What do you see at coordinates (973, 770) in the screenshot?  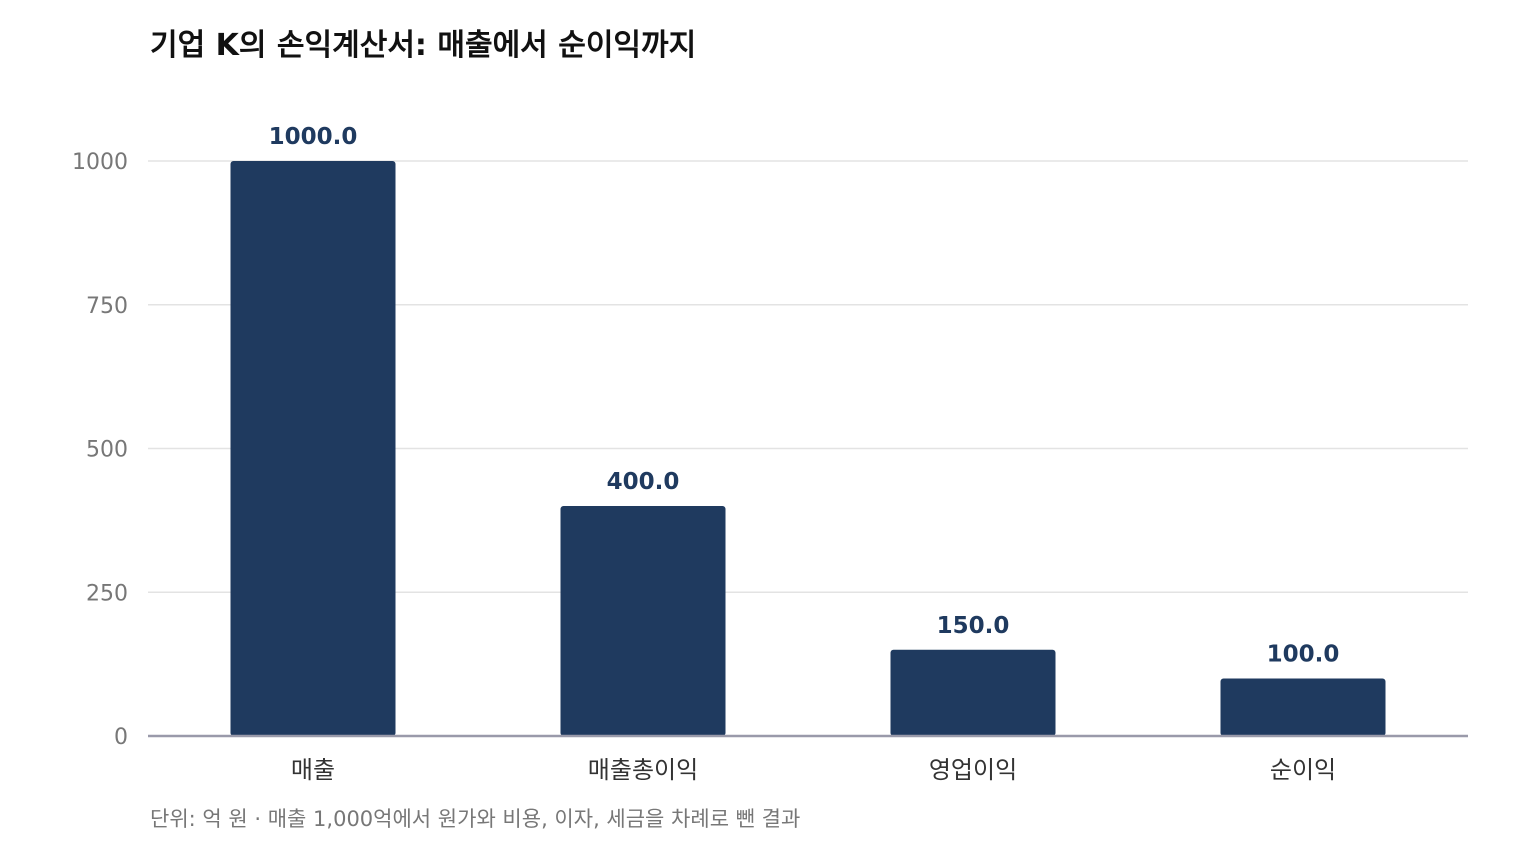 I see `x-tick-label: 영업이익` at bounding box center [973, 770].